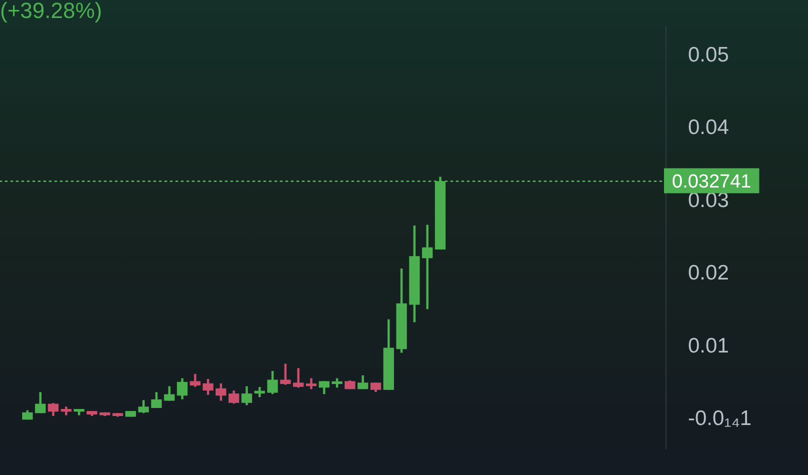  I want to click on text: (+39.28%), so click(51, 12).